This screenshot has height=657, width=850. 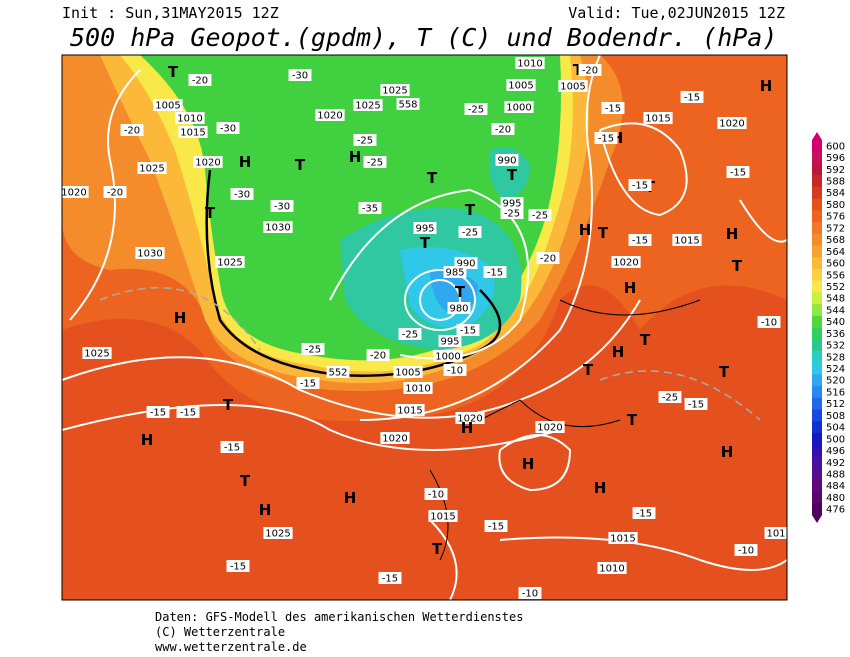 I want to click on legend-label: 476, so click(x=835, y=510).